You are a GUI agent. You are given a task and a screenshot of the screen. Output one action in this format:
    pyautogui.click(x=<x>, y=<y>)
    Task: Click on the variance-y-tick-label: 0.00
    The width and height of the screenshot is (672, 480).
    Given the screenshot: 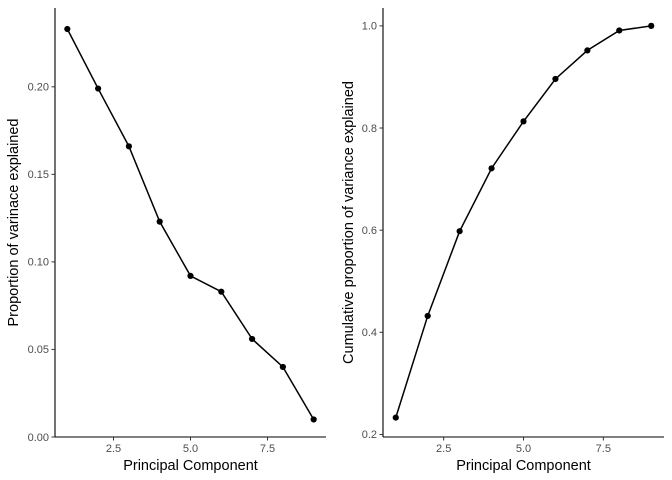 What is the action you would take?
    pyautogui.click(x=38, y=438)
    